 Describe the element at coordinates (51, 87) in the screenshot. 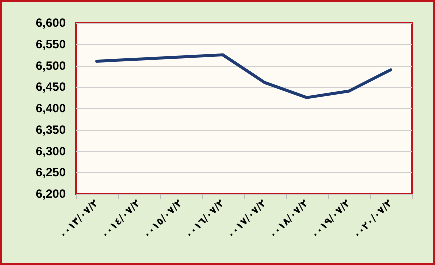

I see `y-tick-label: 6,450` at that location.